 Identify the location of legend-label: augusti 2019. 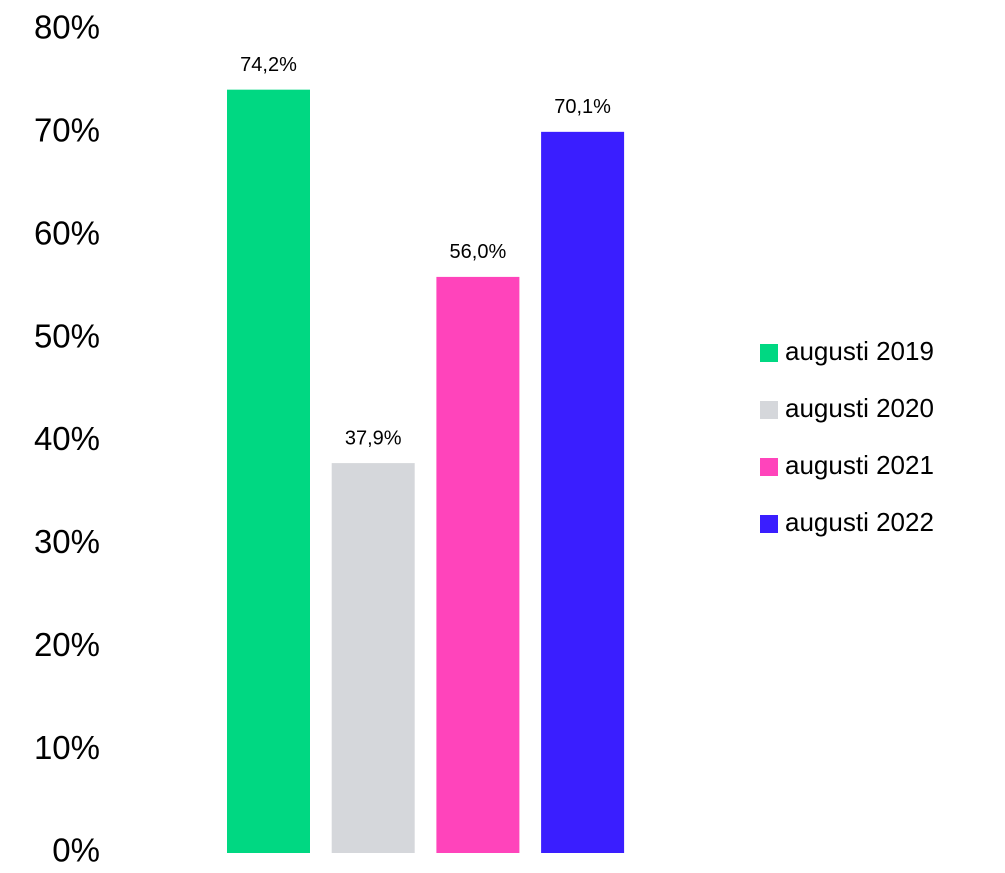
(859, 351).